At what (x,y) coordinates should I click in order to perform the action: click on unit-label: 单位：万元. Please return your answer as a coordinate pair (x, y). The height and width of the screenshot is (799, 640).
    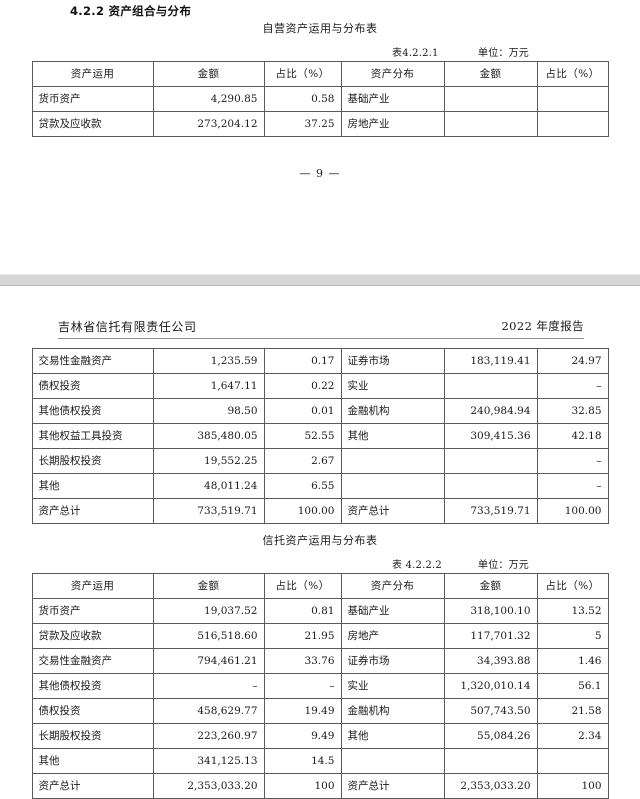
    Looking at the image, I should click on (503, 565).